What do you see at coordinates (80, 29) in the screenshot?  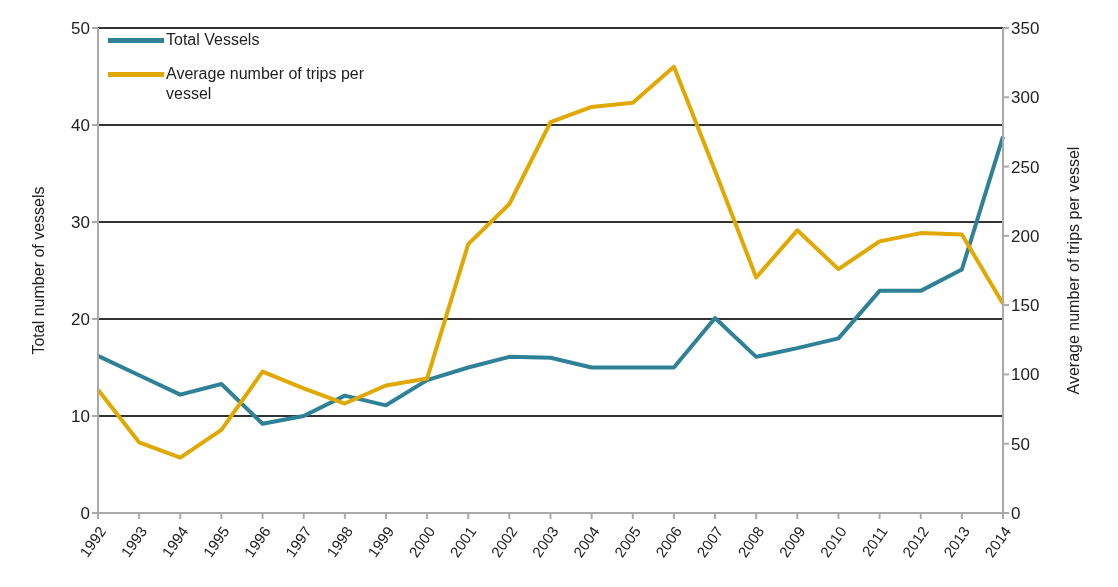 I see `y-tick-label: 50` at bounding box center [80, 29].